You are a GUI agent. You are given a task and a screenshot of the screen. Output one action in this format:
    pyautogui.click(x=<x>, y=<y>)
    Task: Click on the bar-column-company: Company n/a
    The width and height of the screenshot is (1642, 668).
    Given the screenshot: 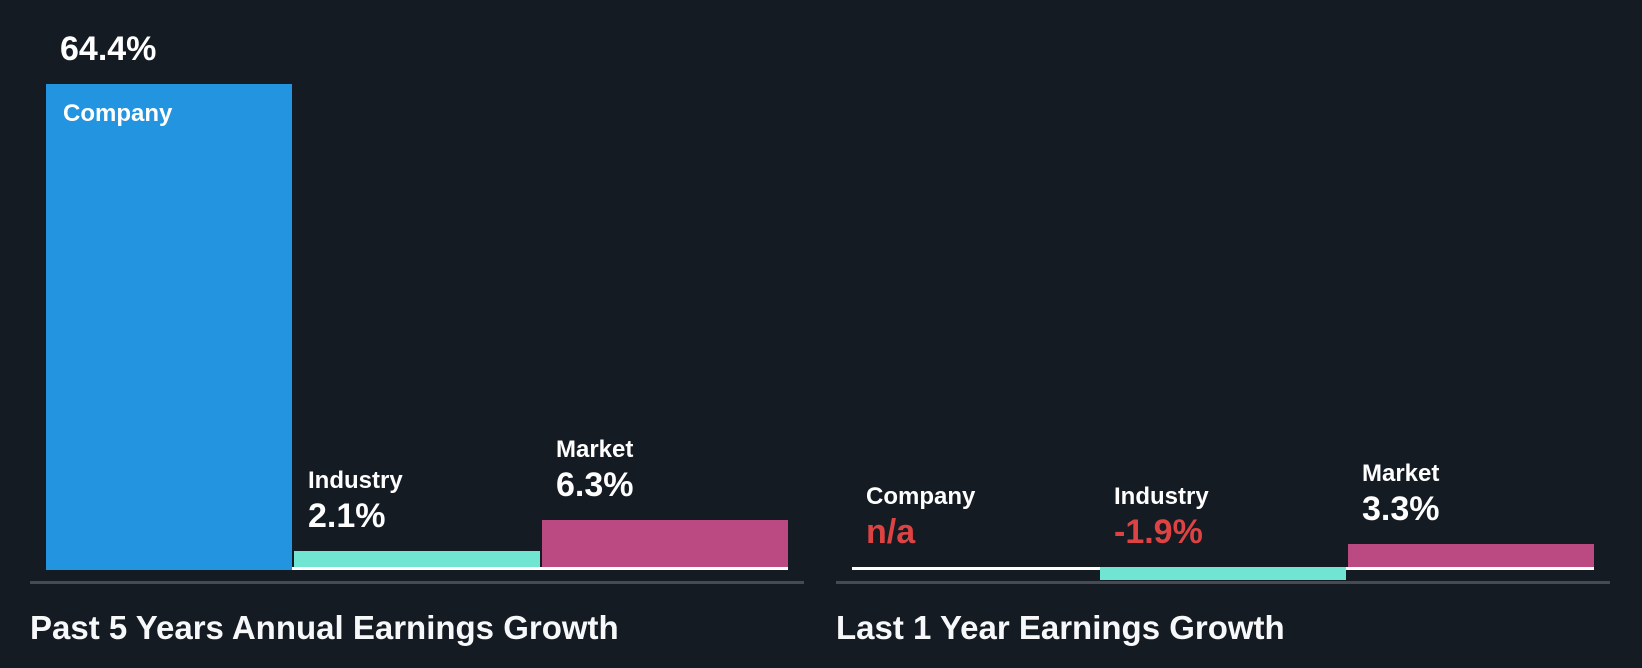 What is the action you would take?
    pyautogui.click(x=975, y=283)
    